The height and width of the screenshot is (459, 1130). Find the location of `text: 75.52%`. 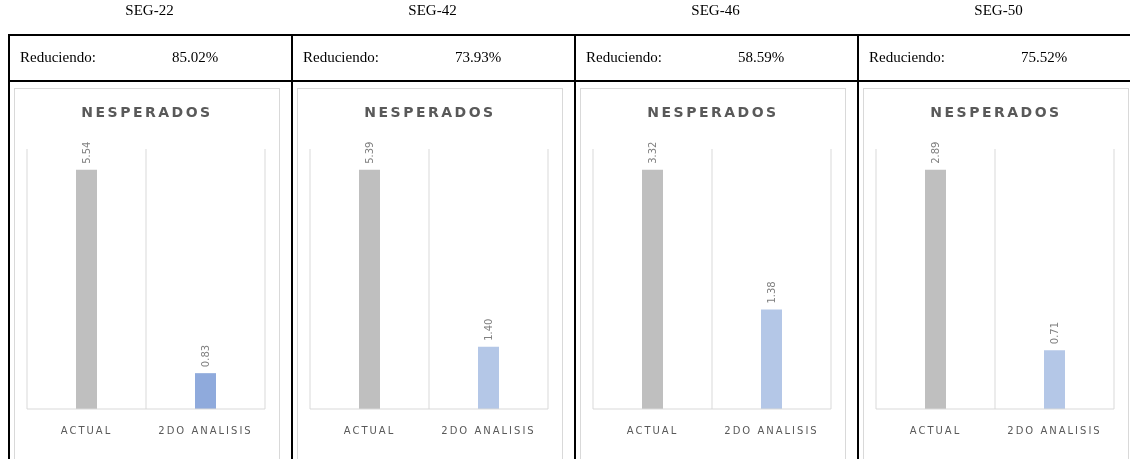

text: 75.52% is located at coordinates (1044, 57).